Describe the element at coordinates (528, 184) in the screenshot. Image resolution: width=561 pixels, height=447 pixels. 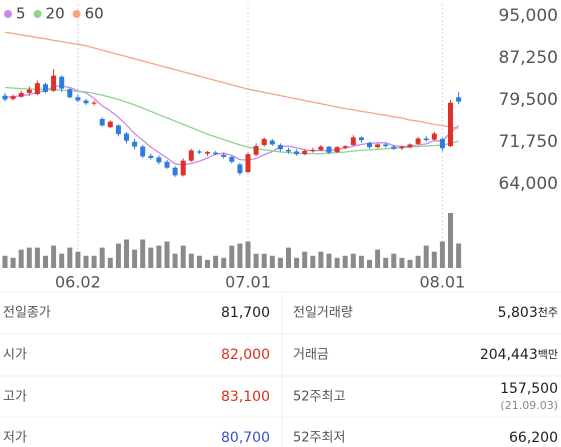
I see `y-tick-label: 64,000` at that location.